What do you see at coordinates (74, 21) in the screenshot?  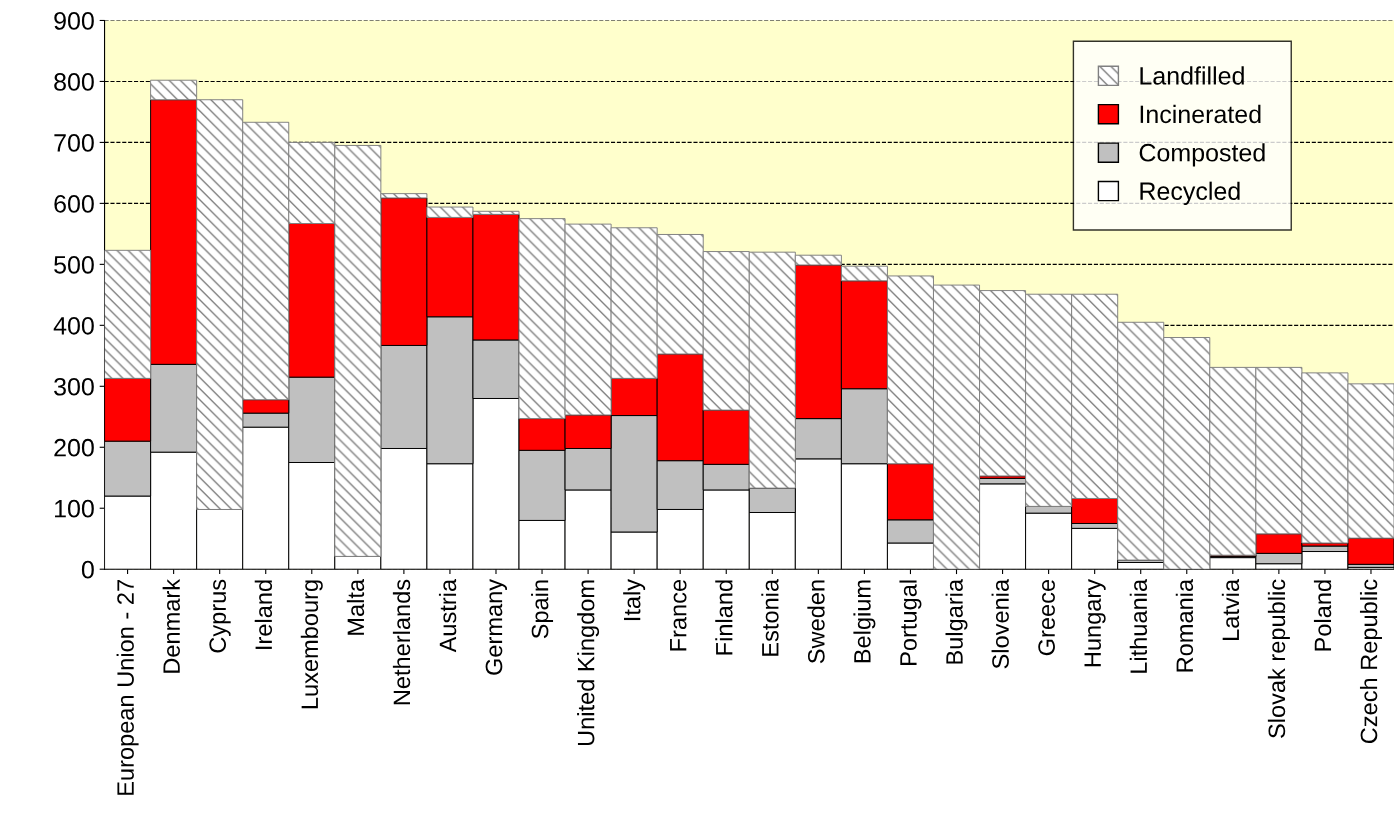 I see `y-tick-label: 900` at bounding box center [74, 21].